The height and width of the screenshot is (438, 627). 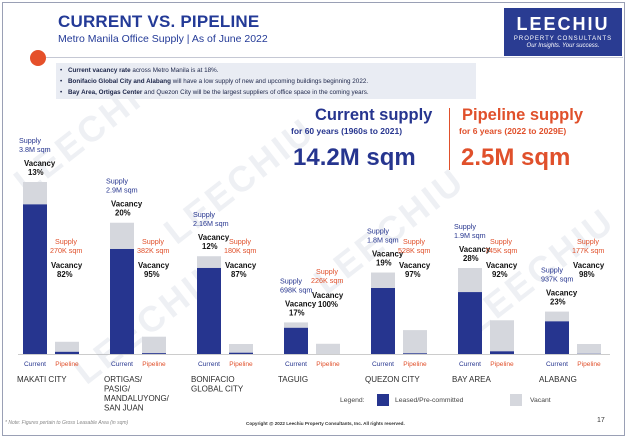 What do you see at coordinates (36, 172) in the screenshot?
I see `current-vacancy-value: 13%` at bounding box center [36, 172].